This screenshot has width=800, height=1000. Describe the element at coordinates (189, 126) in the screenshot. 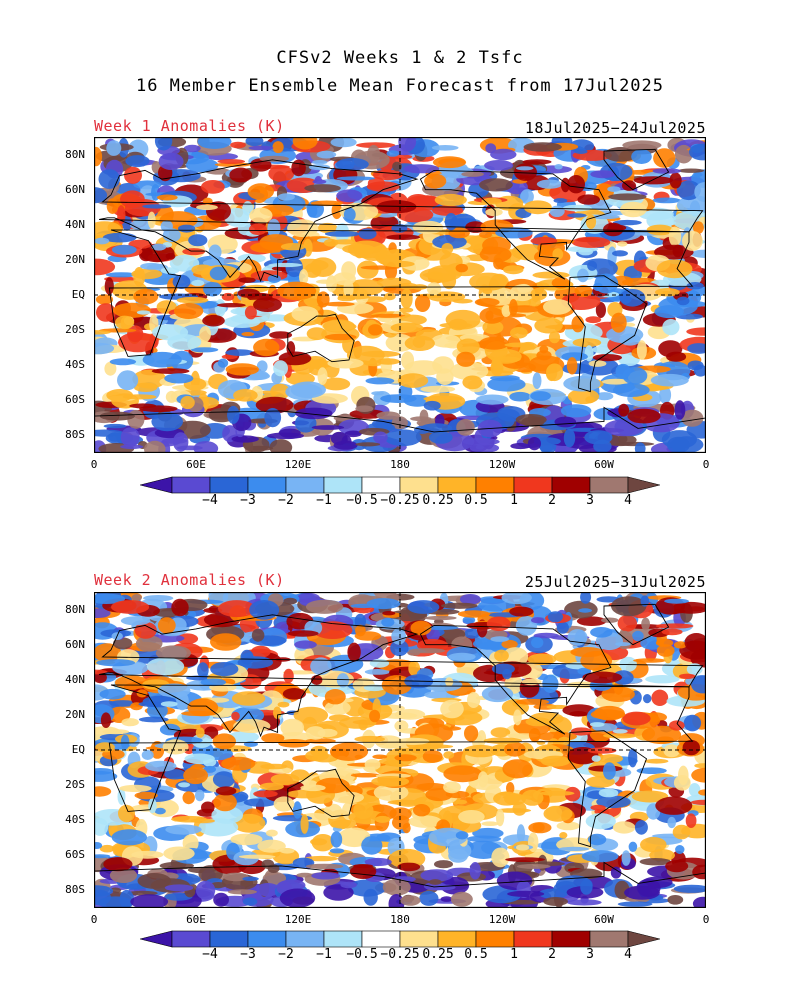

I see `week1-label: Week 1 Anomalies (K)` at that location.